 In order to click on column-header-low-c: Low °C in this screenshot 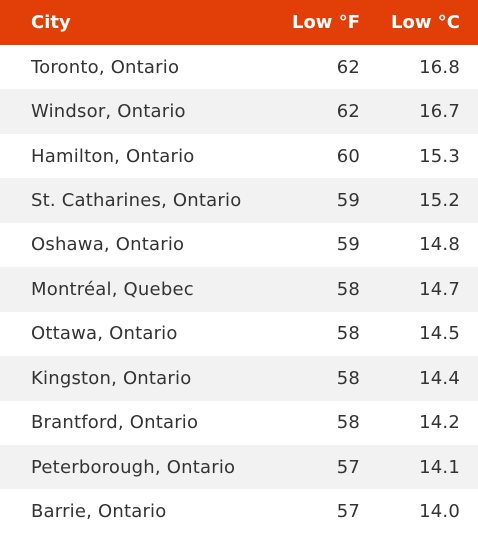, I will do `click(425, 22)`.